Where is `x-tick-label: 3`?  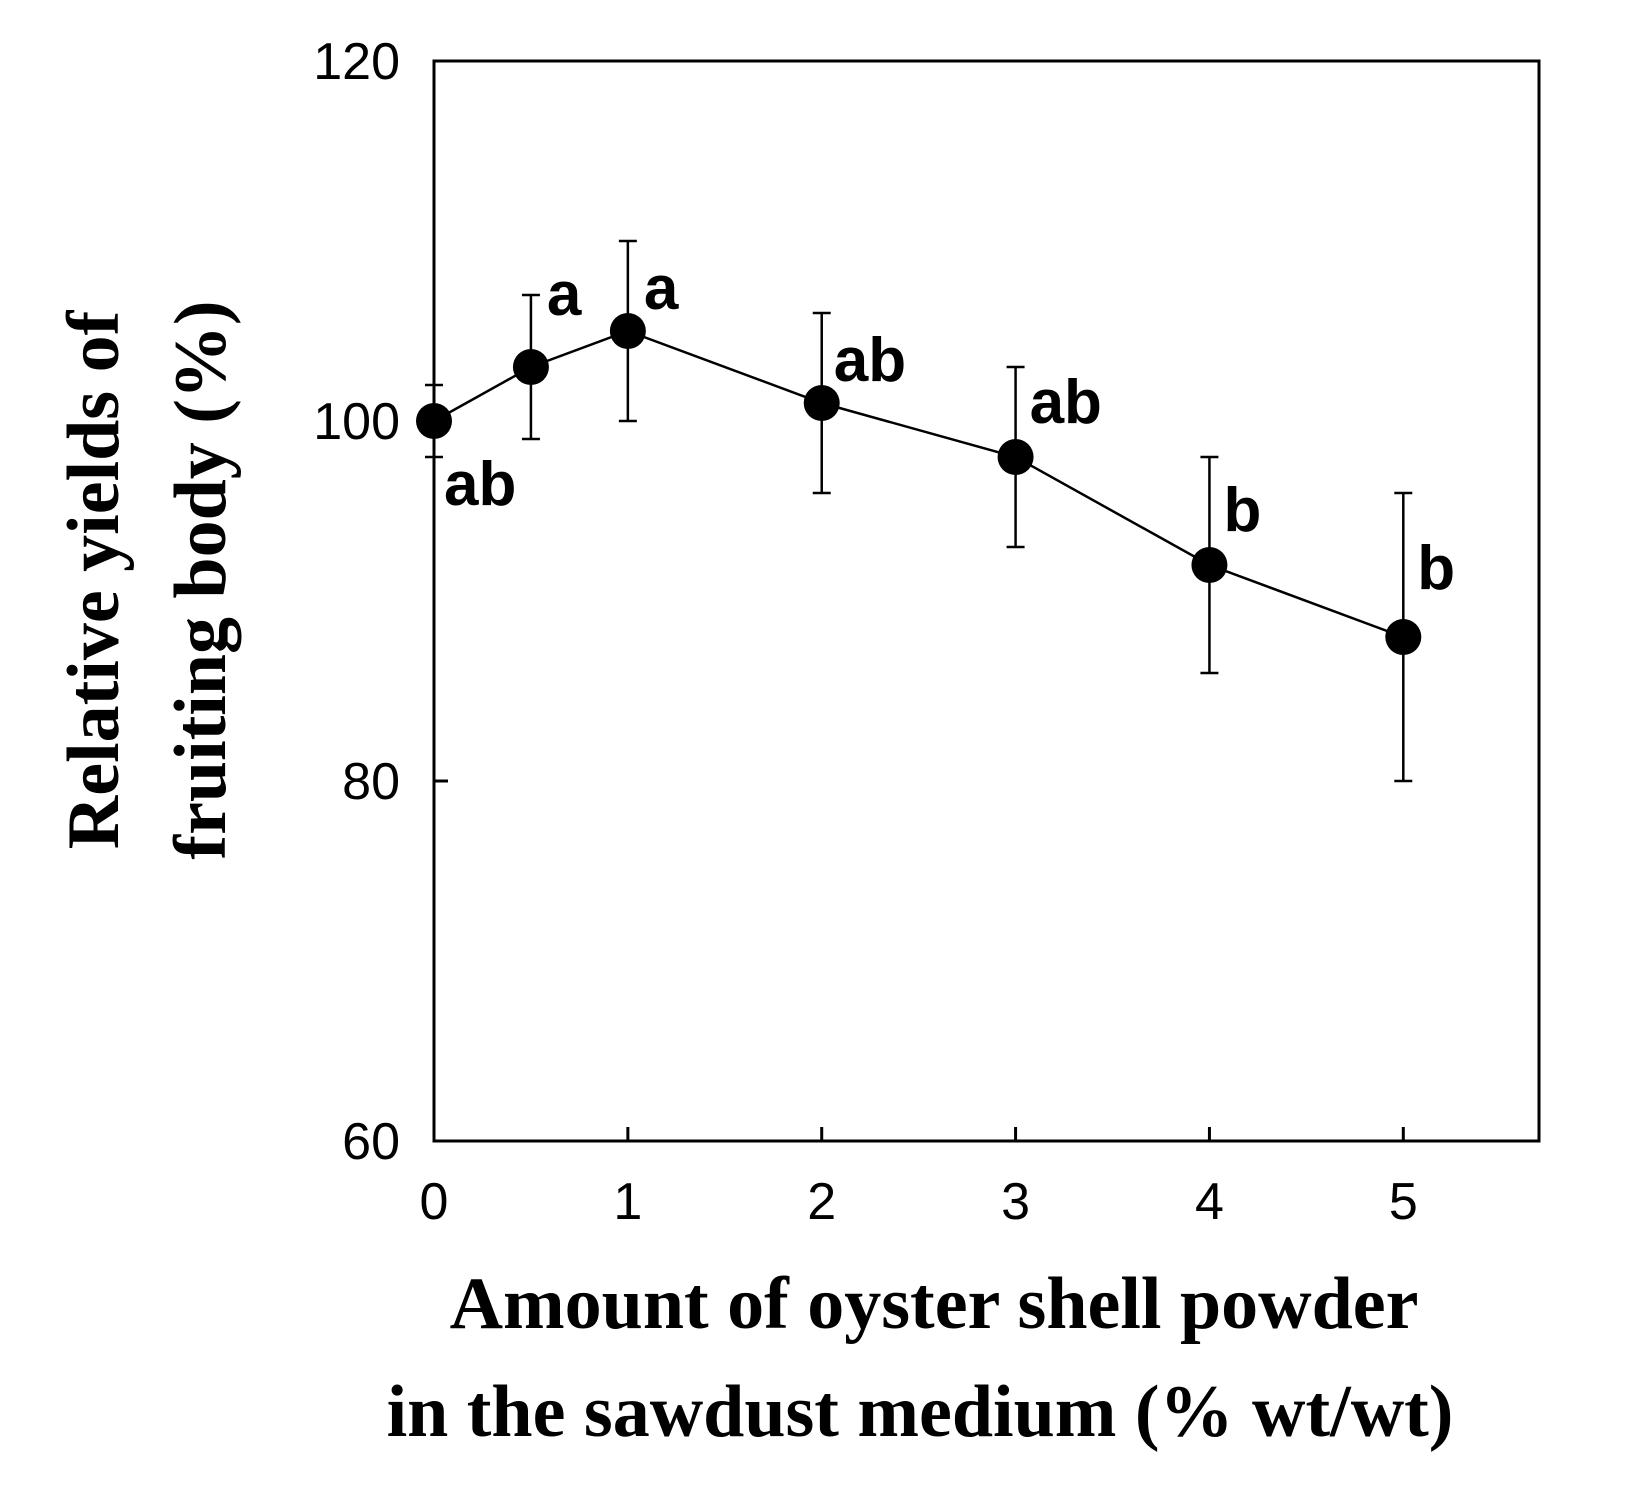
x-tick-label: 3 is located at coordinates (1015, 1202).